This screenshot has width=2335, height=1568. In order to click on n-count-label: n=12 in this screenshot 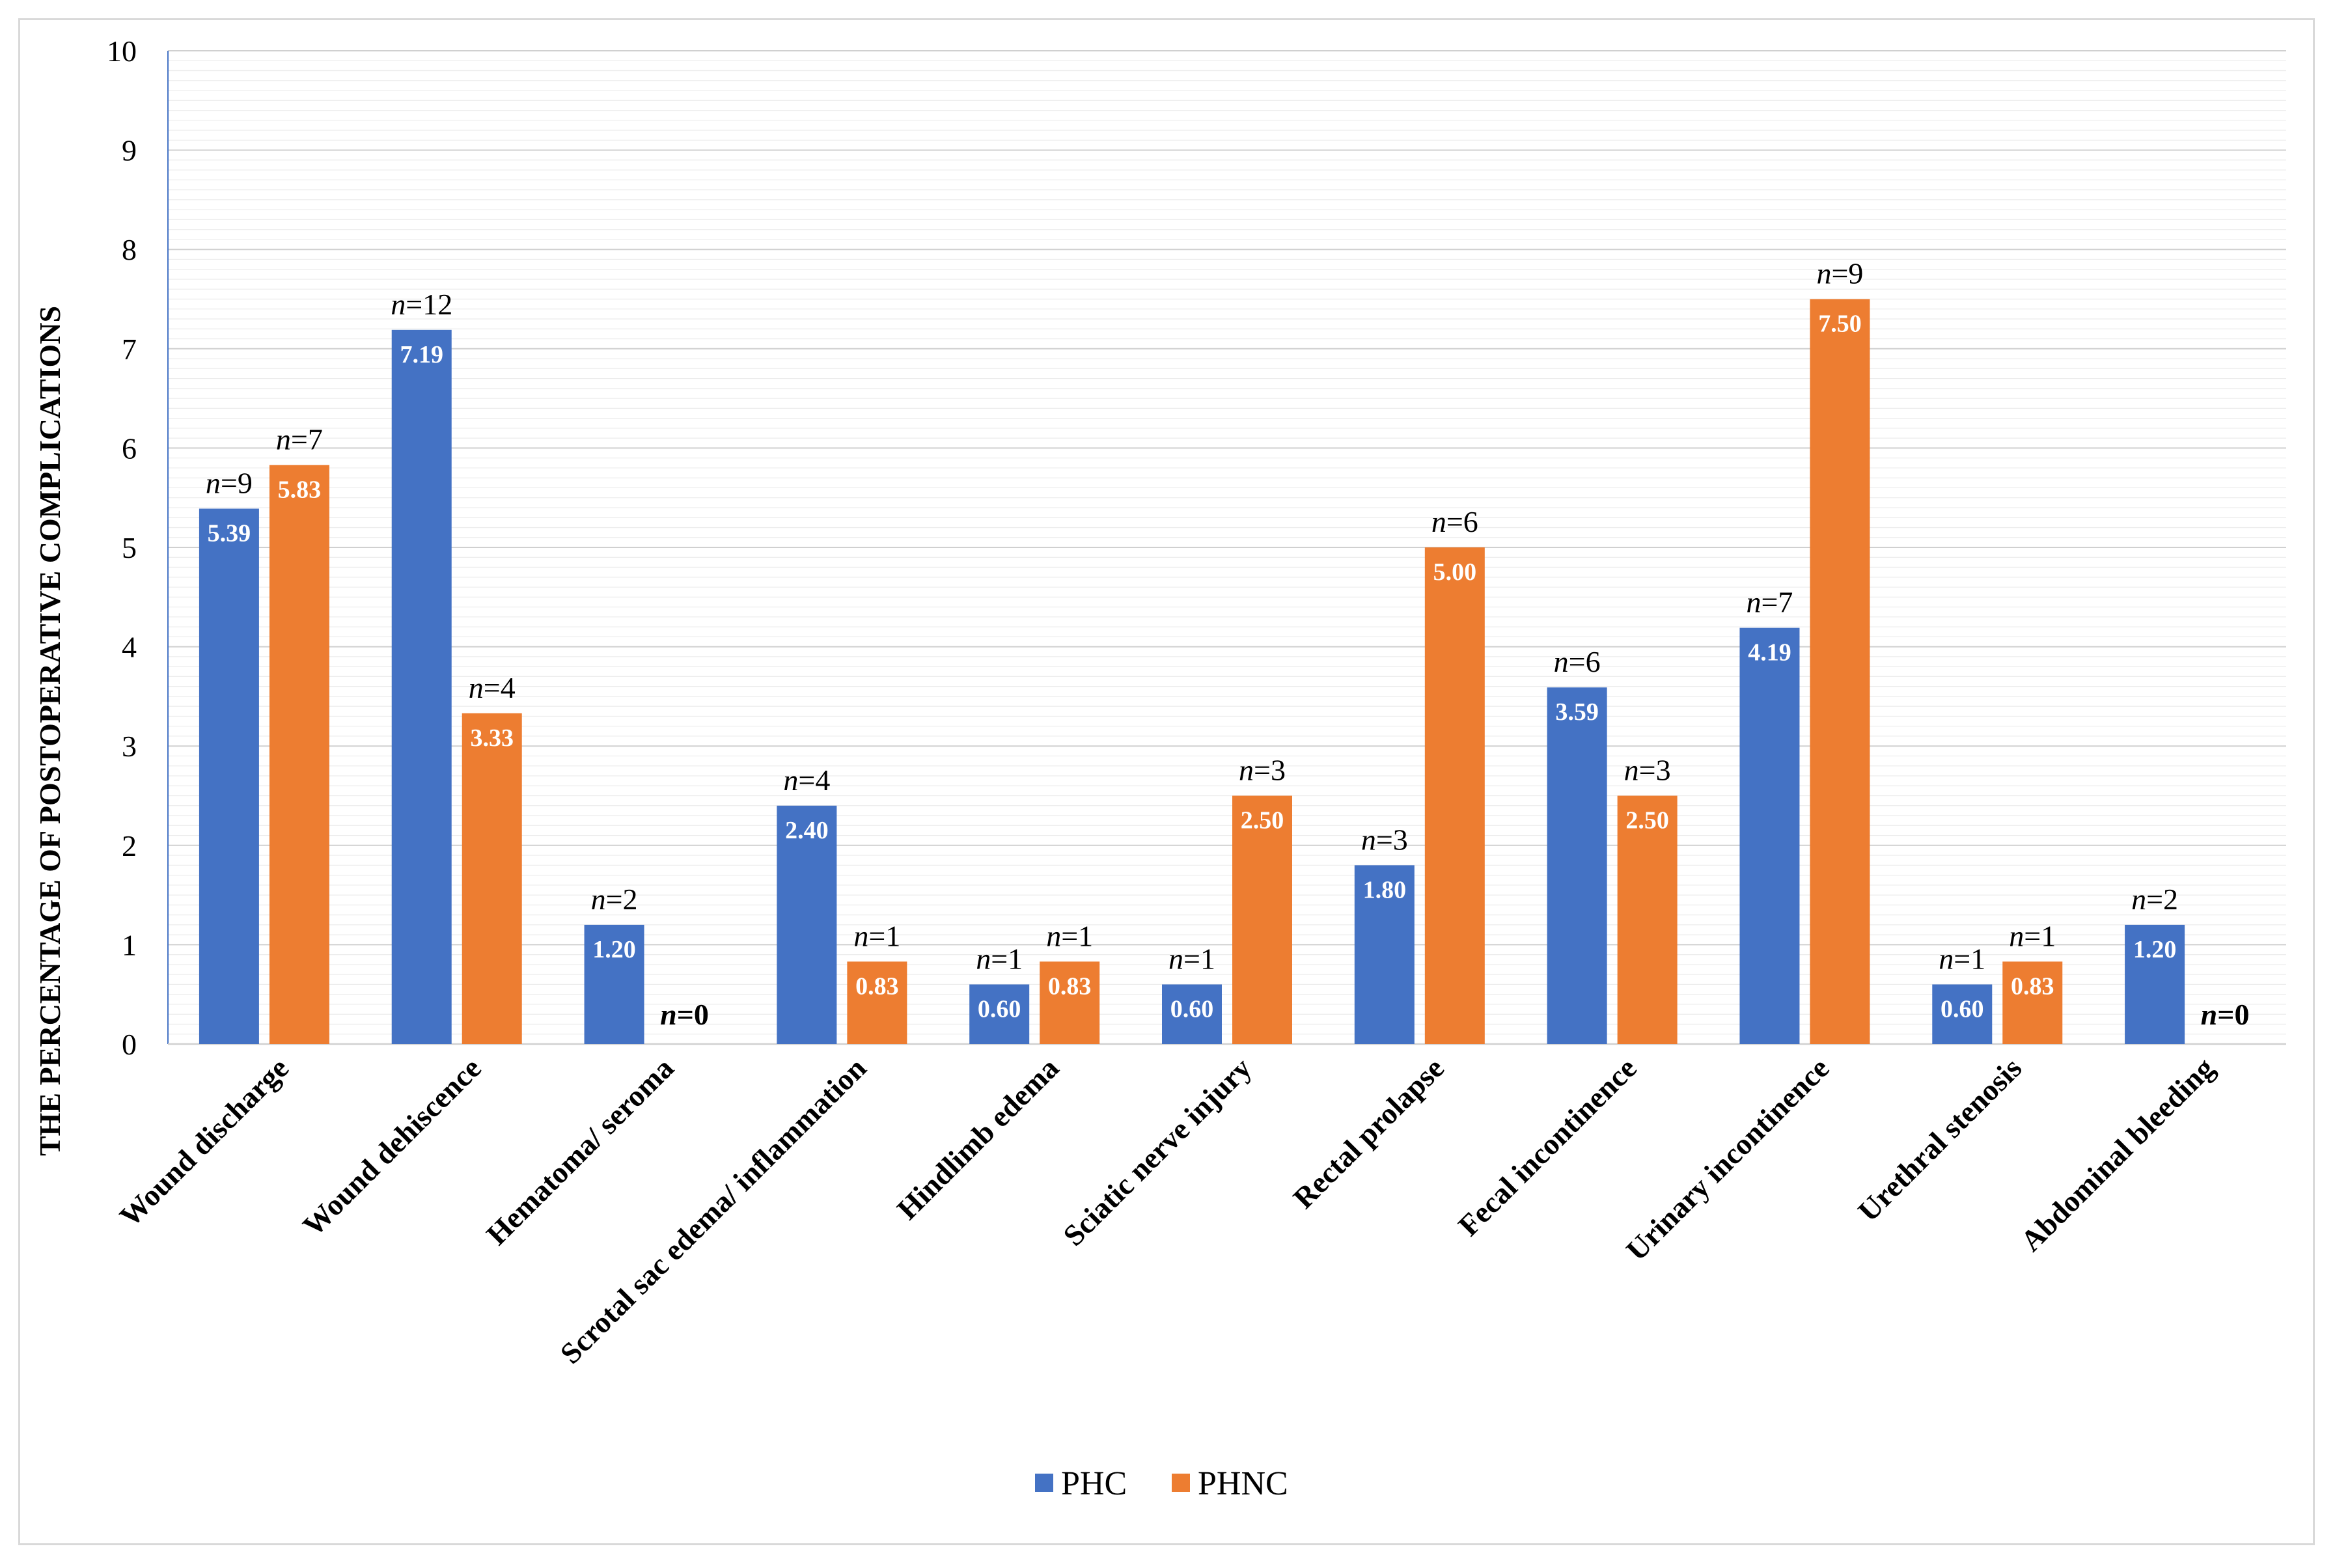, I will do `click(422, 304)`.